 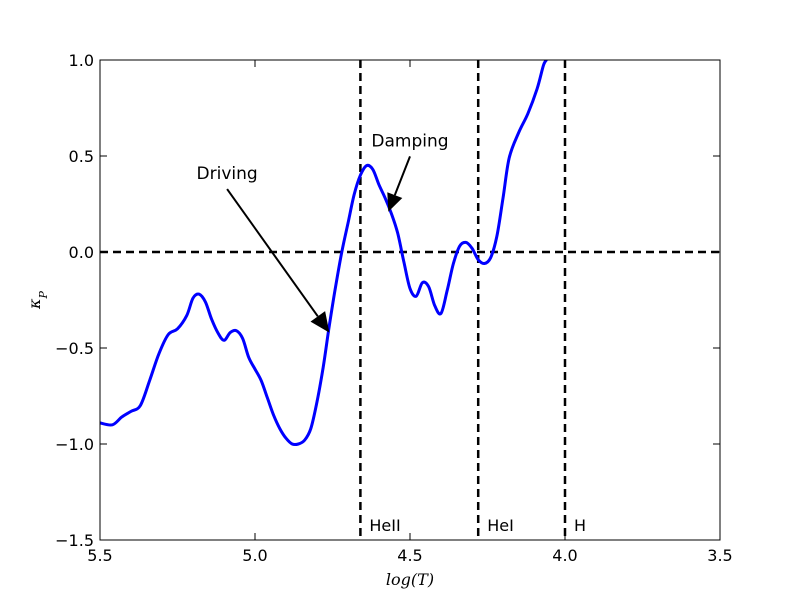 What do you see at coordinates (409, 141) in the screenshot?
I see `annotation-text: Damping` at bounding box center [409, 141].